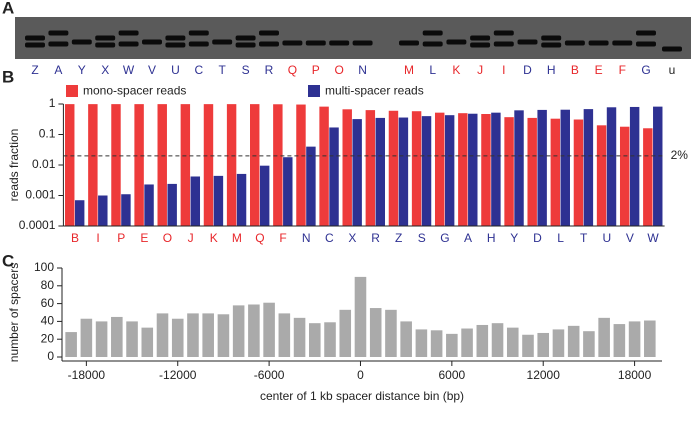 The width and height of the screenshot is (691, 428). I want to click on lane-label: Z, so click(34, 70).